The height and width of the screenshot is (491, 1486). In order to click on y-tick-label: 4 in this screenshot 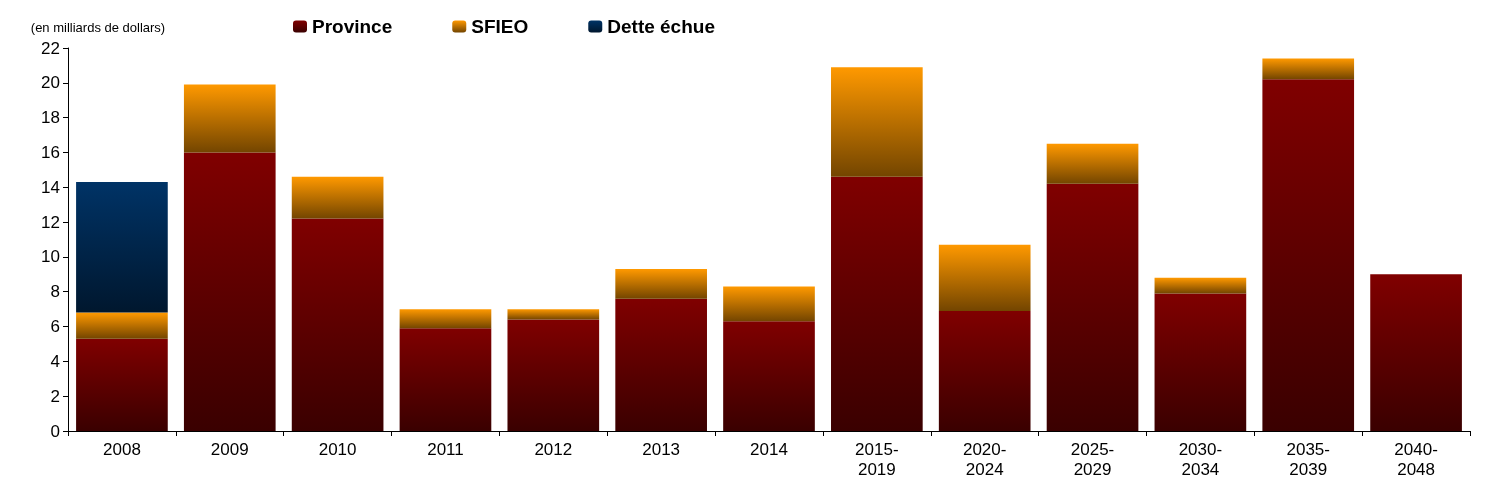, I will do `click(55, 361)`.